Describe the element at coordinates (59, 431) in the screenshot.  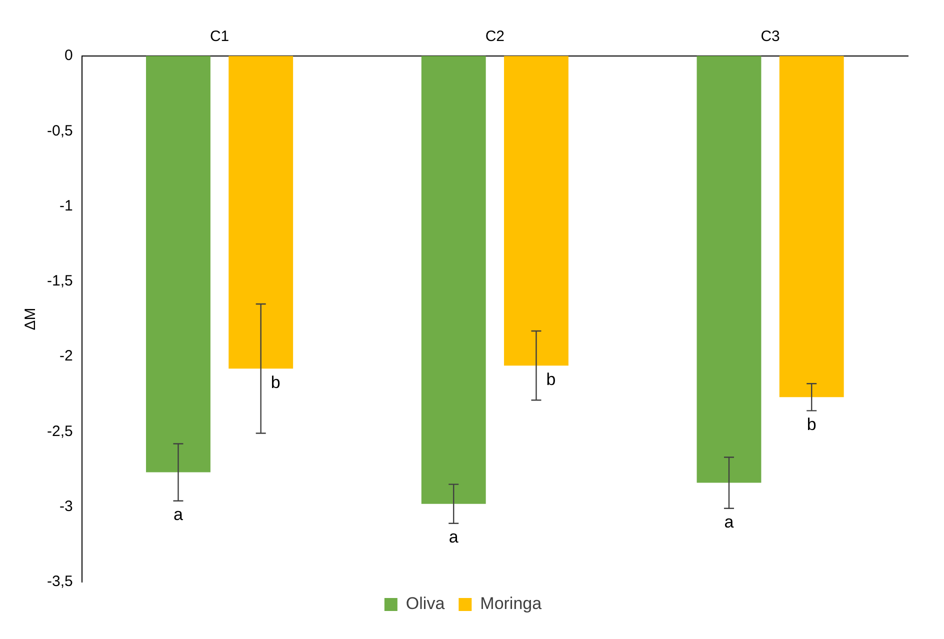
I see `y-tick-label: -2,5` at that location.